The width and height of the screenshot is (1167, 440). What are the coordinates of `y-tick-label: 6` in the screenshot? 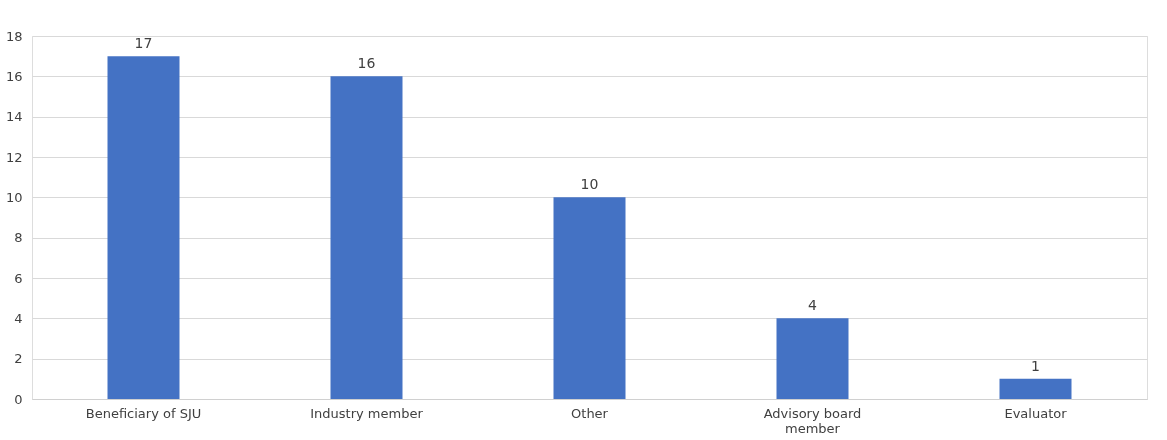 It's located at (18, 278).